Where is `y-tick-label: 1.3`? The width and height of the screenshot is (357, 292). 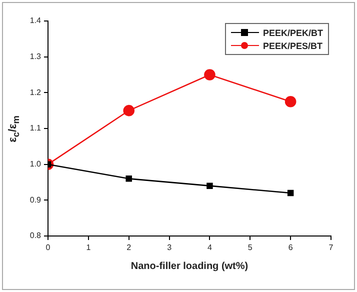
y-tick-label: 1.3 is located at coordinates (36, 57).